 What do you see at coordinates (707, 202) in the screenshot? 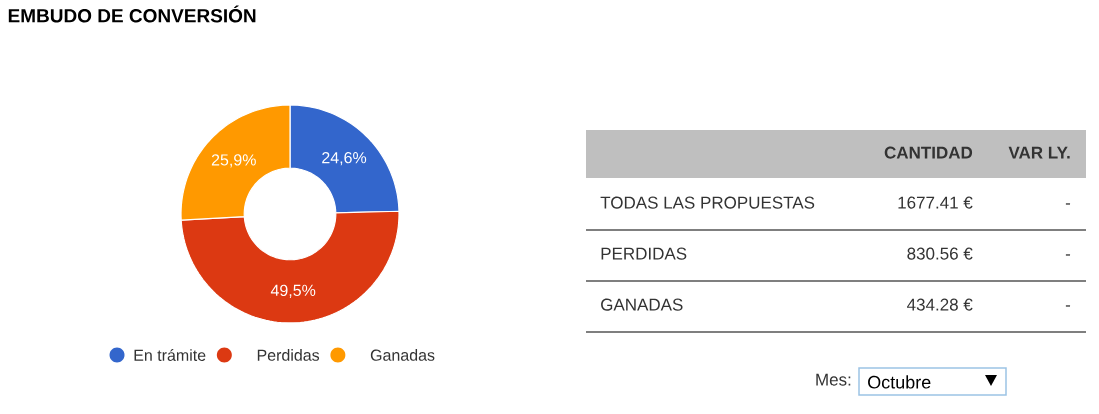
I see `text: TODAS LAS PROPUESTAS` at bounding box center [707, 202].